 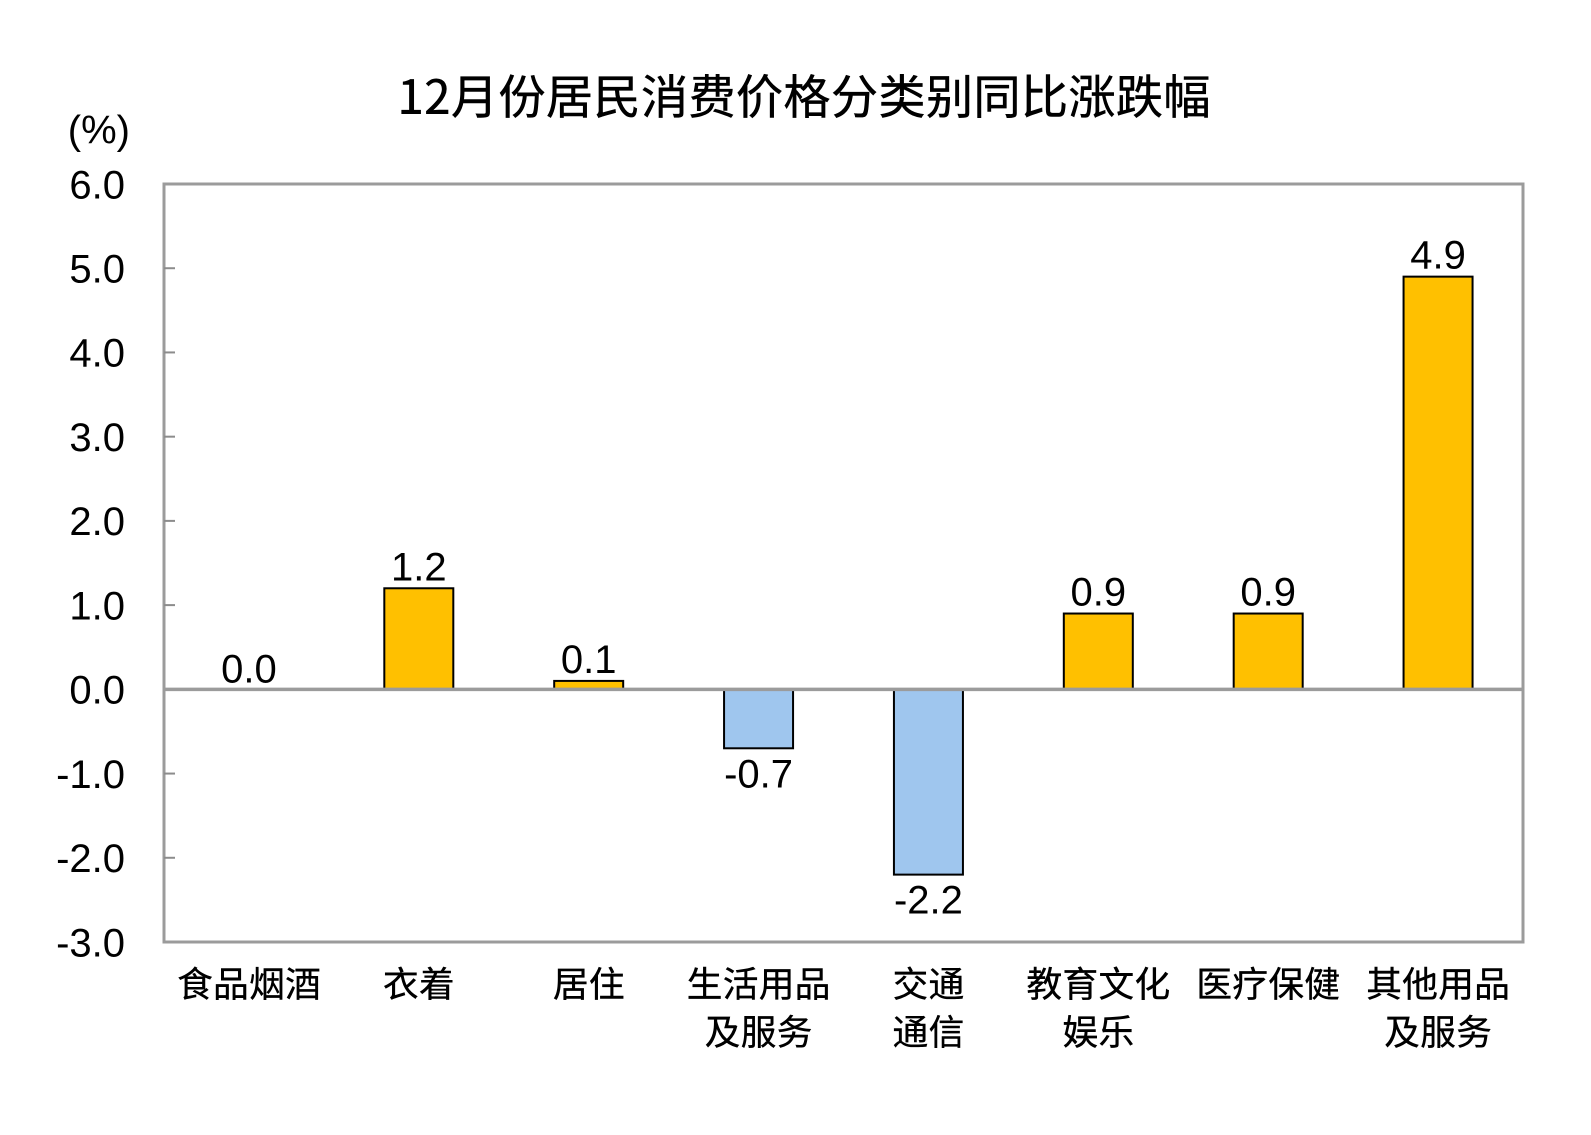 I want to click on y-tick-label--2.0: -2.0, so click(x=90, y=859).